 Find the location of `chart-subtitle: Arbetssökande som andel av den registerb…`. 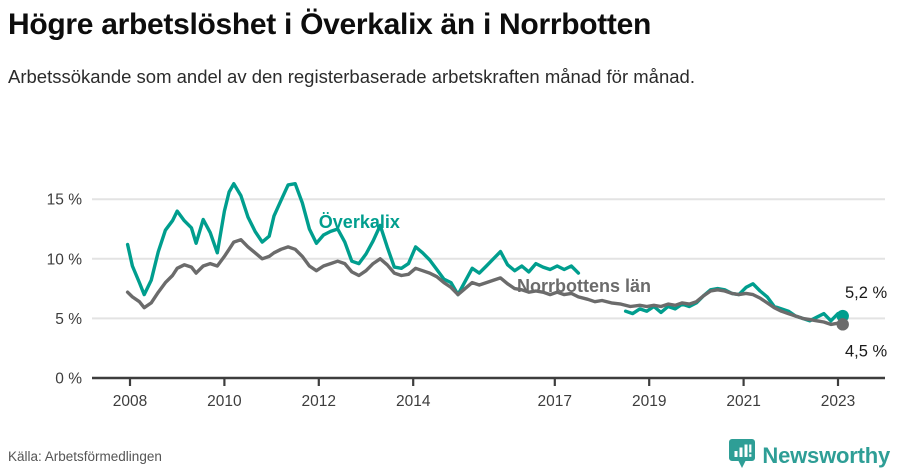

chart-subtitle: Arbetssökande som andel av den registerb… is located at coordinates (351, 76).